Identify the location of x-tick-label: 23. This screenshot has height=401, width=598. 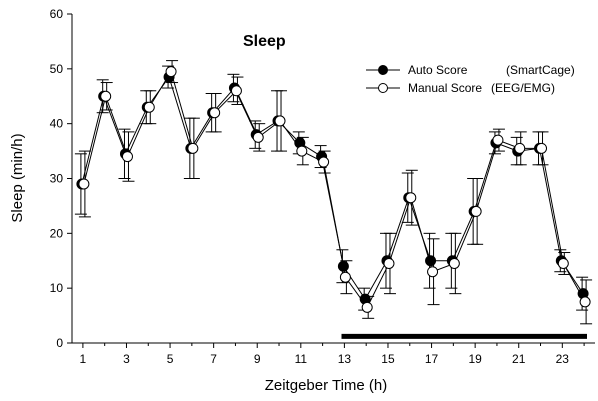
(563, 359).